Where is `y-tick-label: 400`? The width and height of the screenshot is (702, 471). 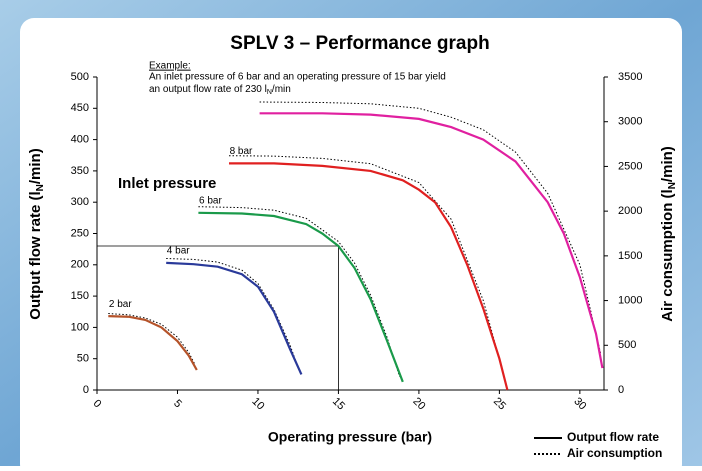 y-tick-label: 400 is located at coordinates (80, 140).